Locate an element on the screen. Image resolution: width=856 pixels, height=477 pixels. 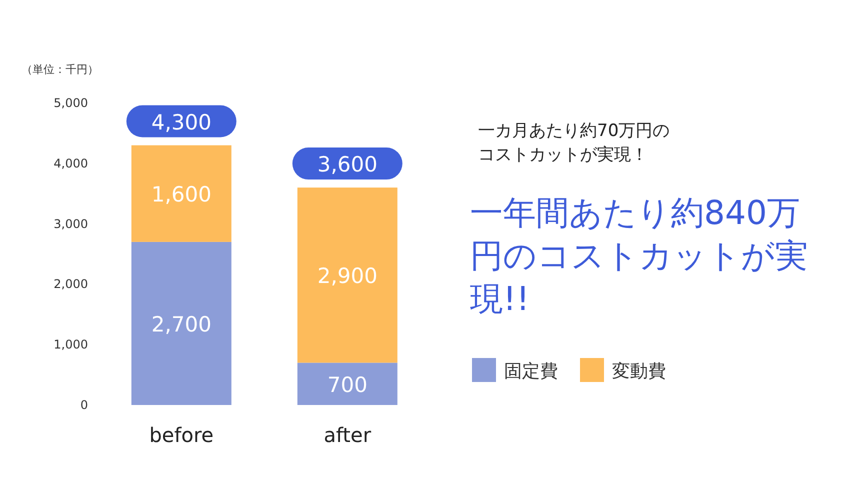
data-label: 700 is located at coordinates (347, 384).